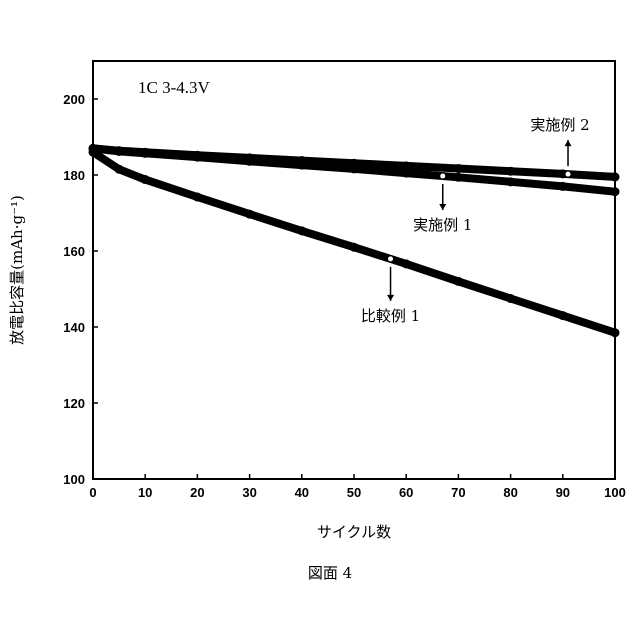  I want to click on figure-caption: 図面 4, so click(330, 573).